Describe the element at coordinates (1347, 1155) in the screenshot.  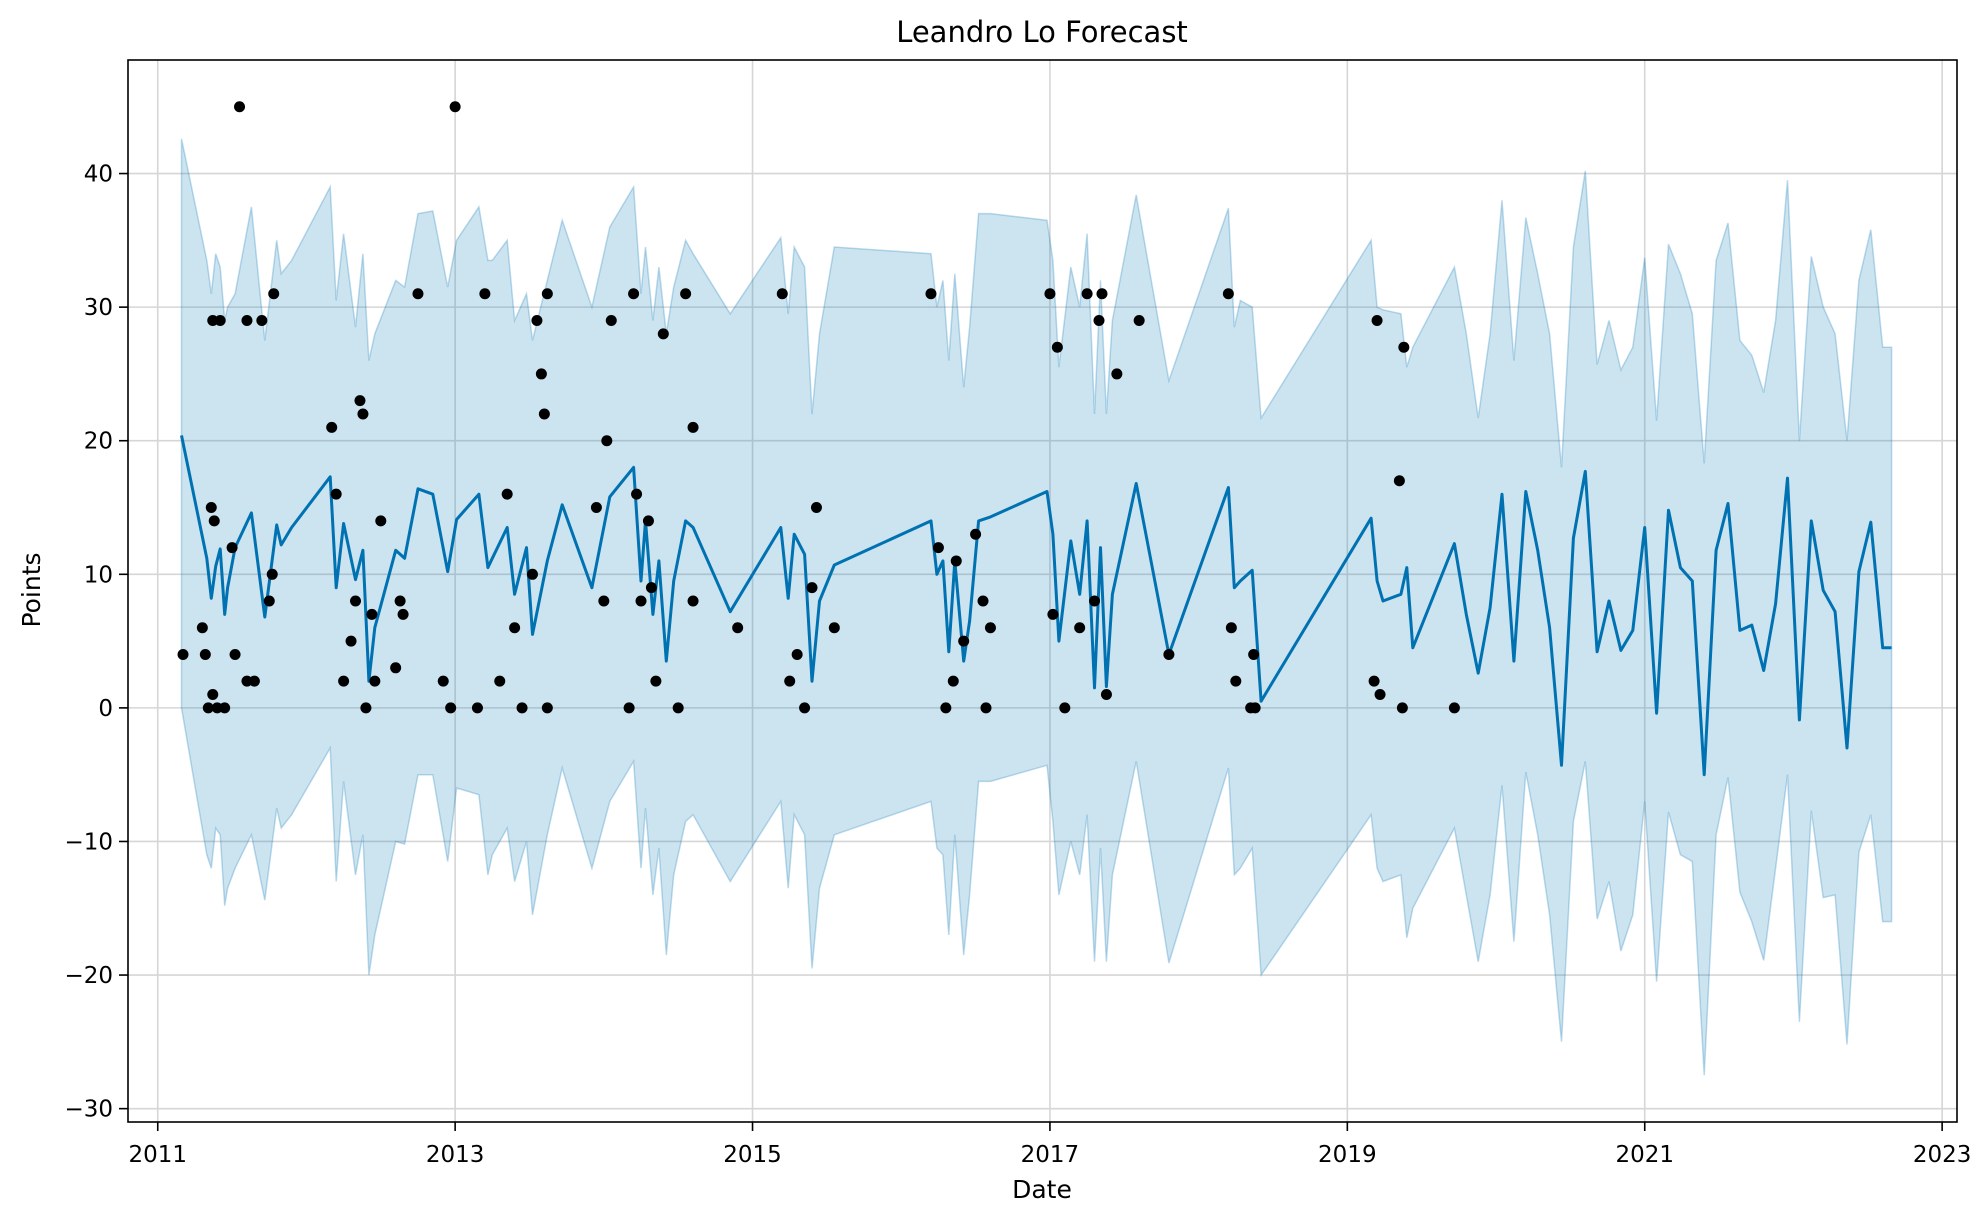
I see `x-tick-label: 2019` at that location.